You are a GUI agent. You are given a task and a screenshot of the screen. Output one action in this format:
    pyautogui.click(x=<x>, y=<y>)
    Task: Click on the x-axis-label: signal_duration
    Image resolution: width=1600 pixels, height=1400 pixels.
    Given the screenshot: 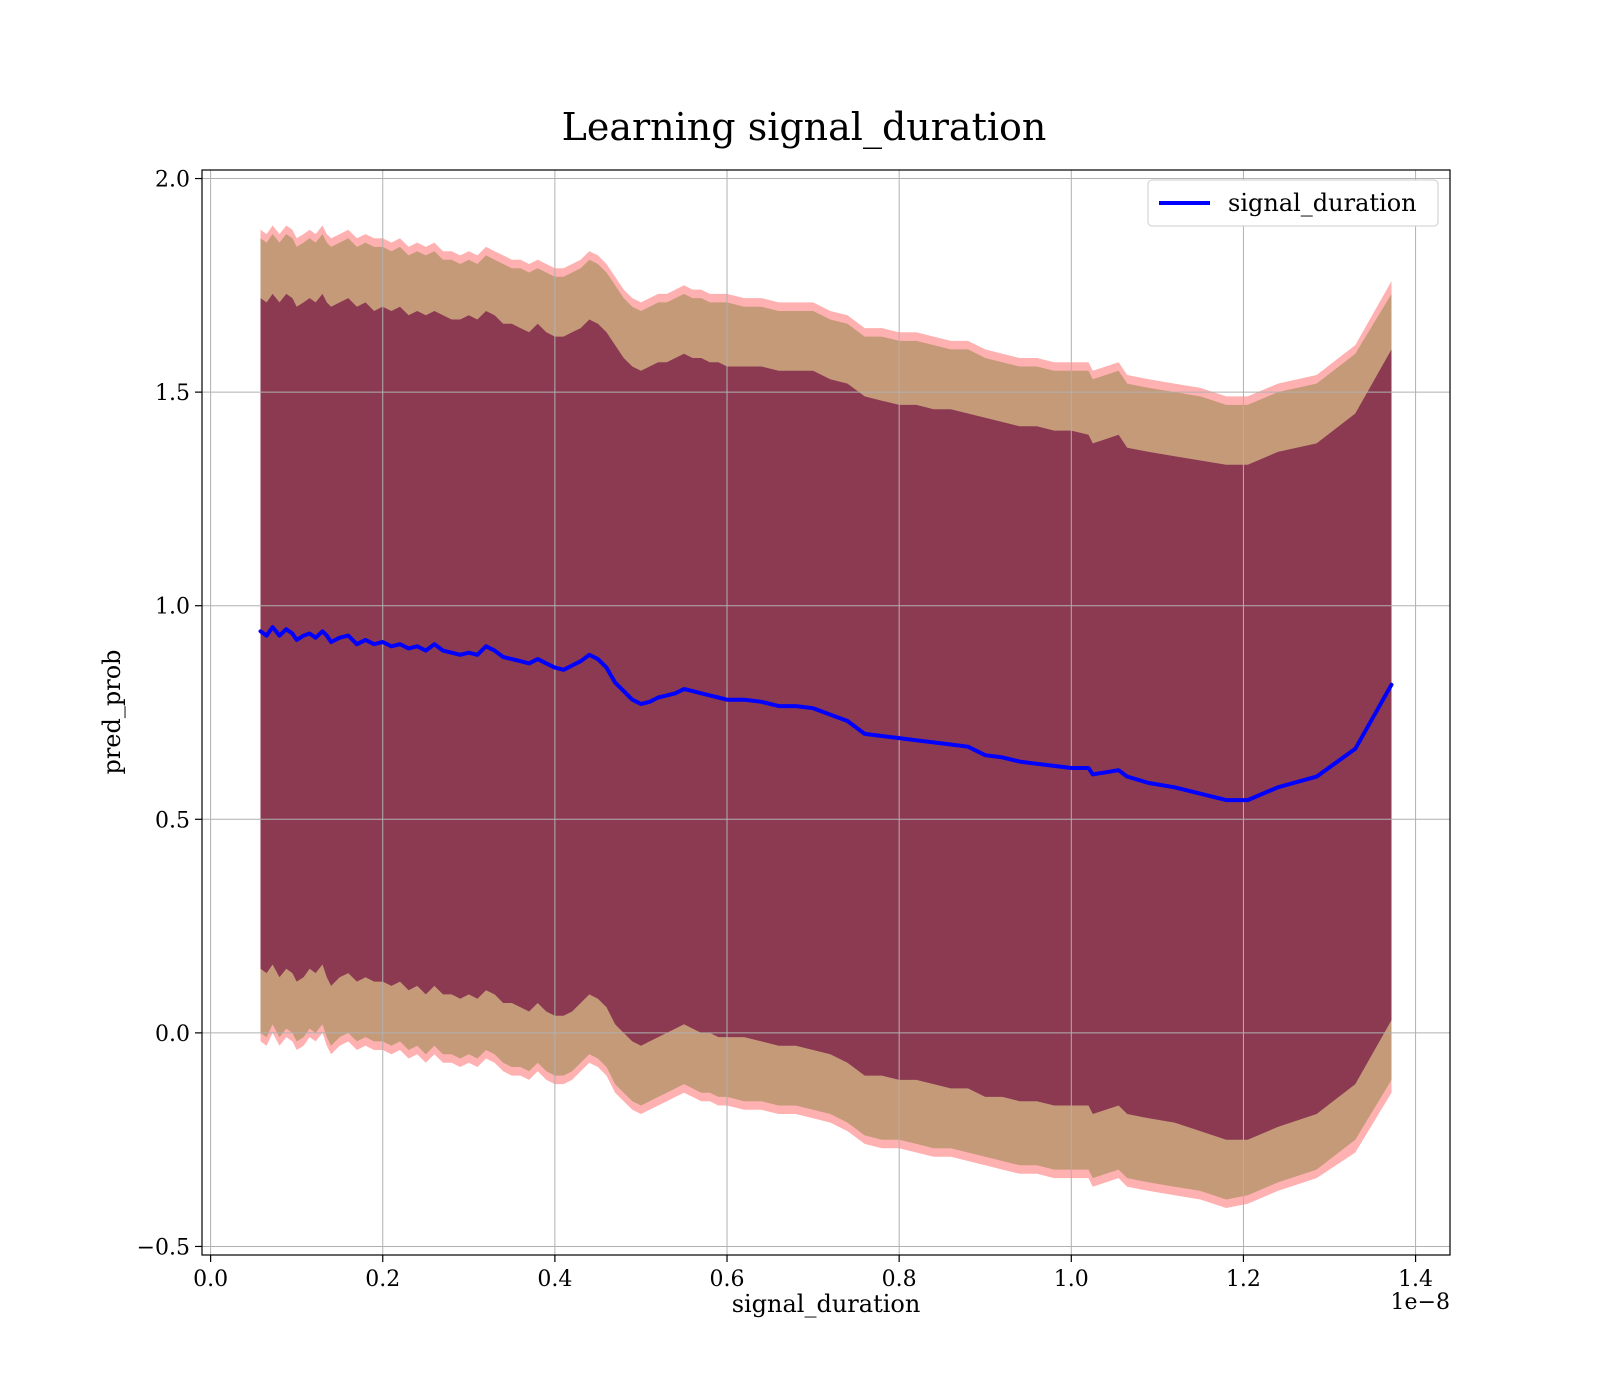 What is the action you would take?
    pyautogui.click(x=826, y=1304)
    